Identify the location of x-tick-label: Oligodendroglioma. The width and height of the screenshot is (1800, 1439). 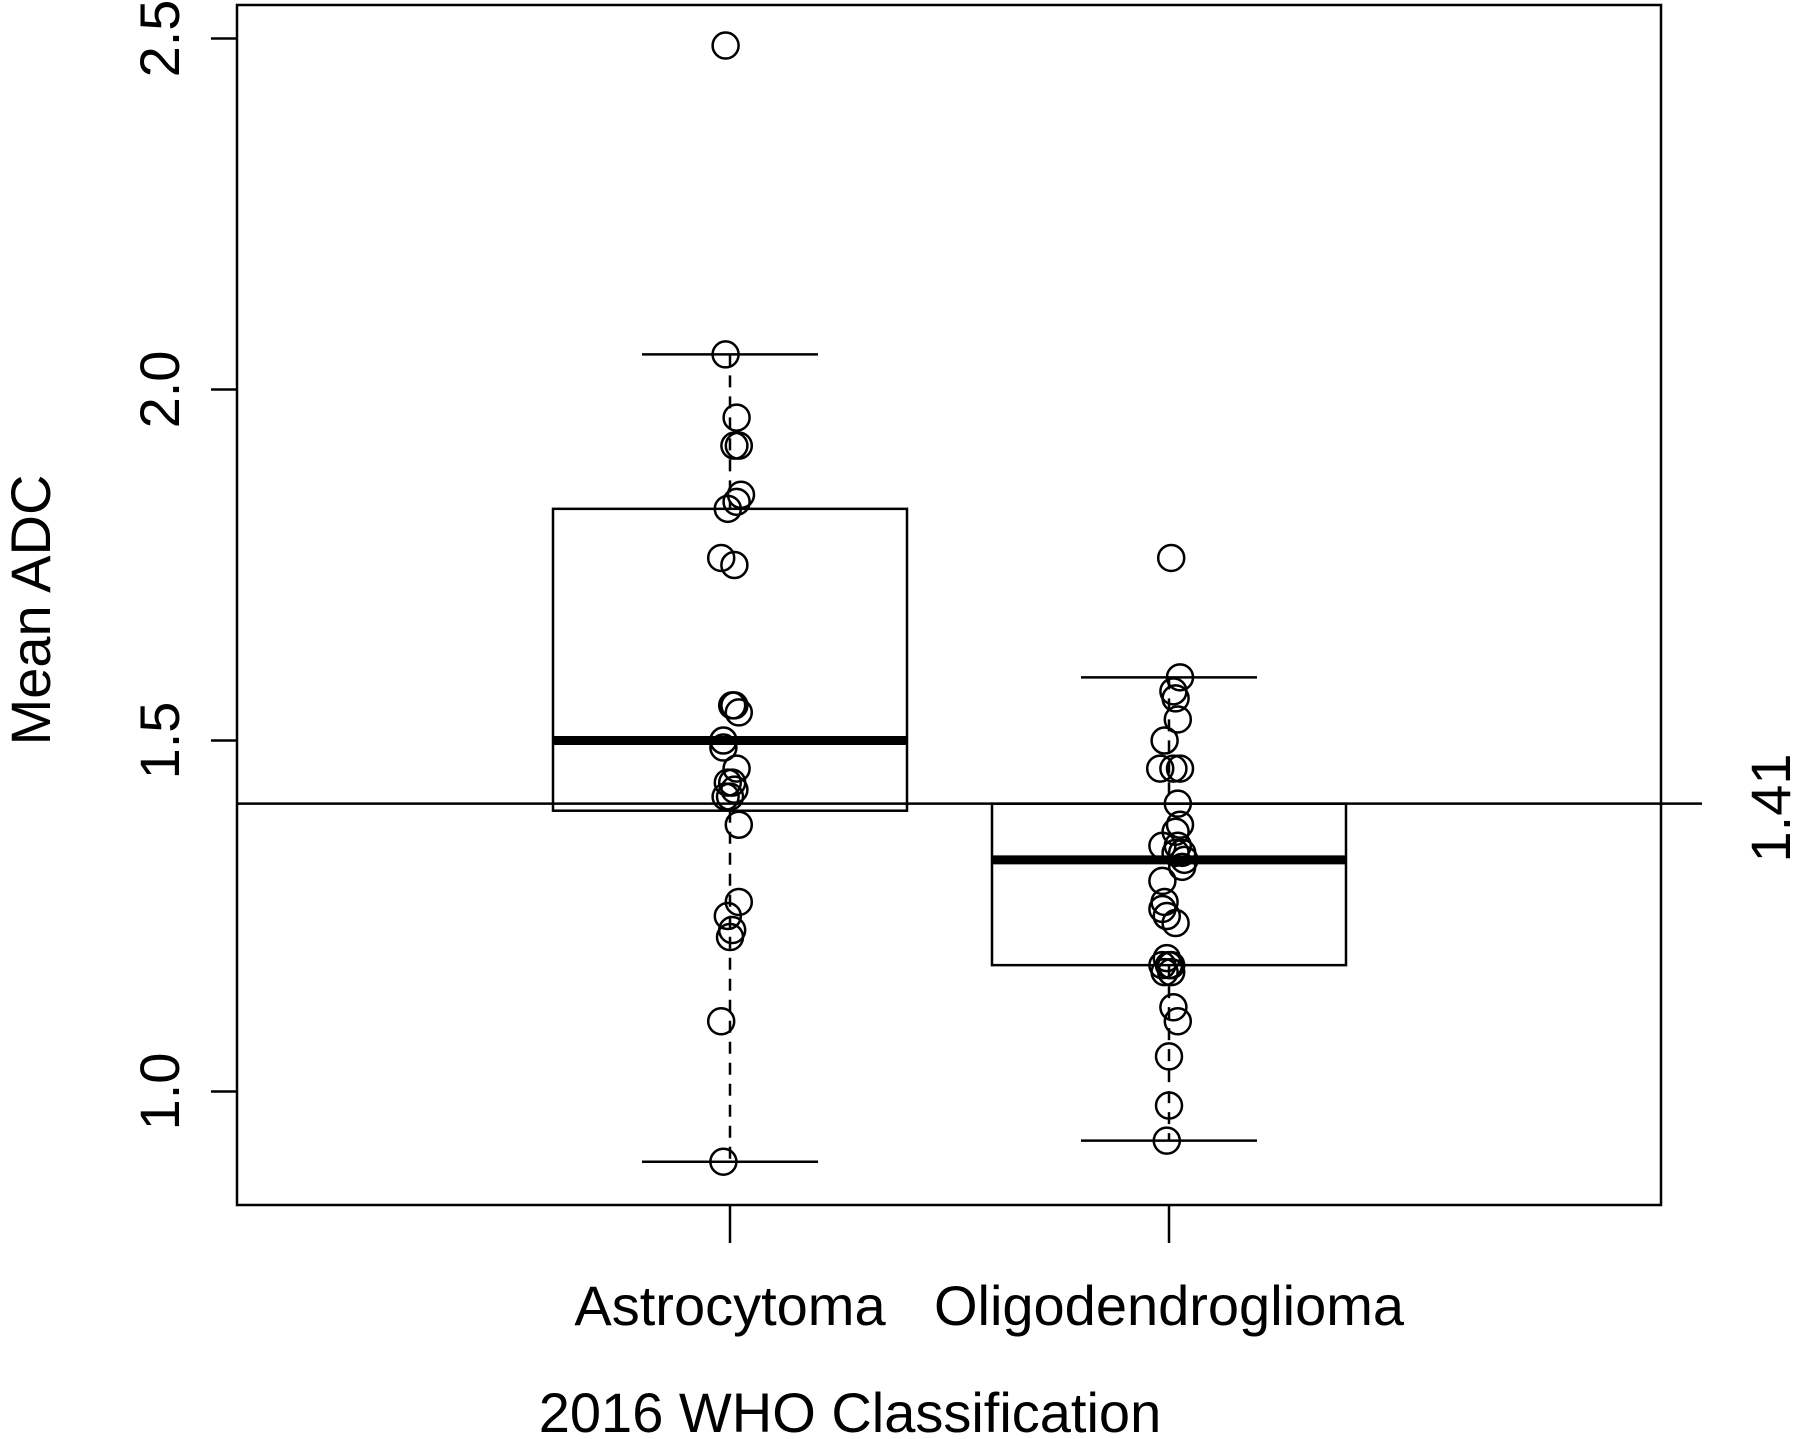
(1169, 1305).